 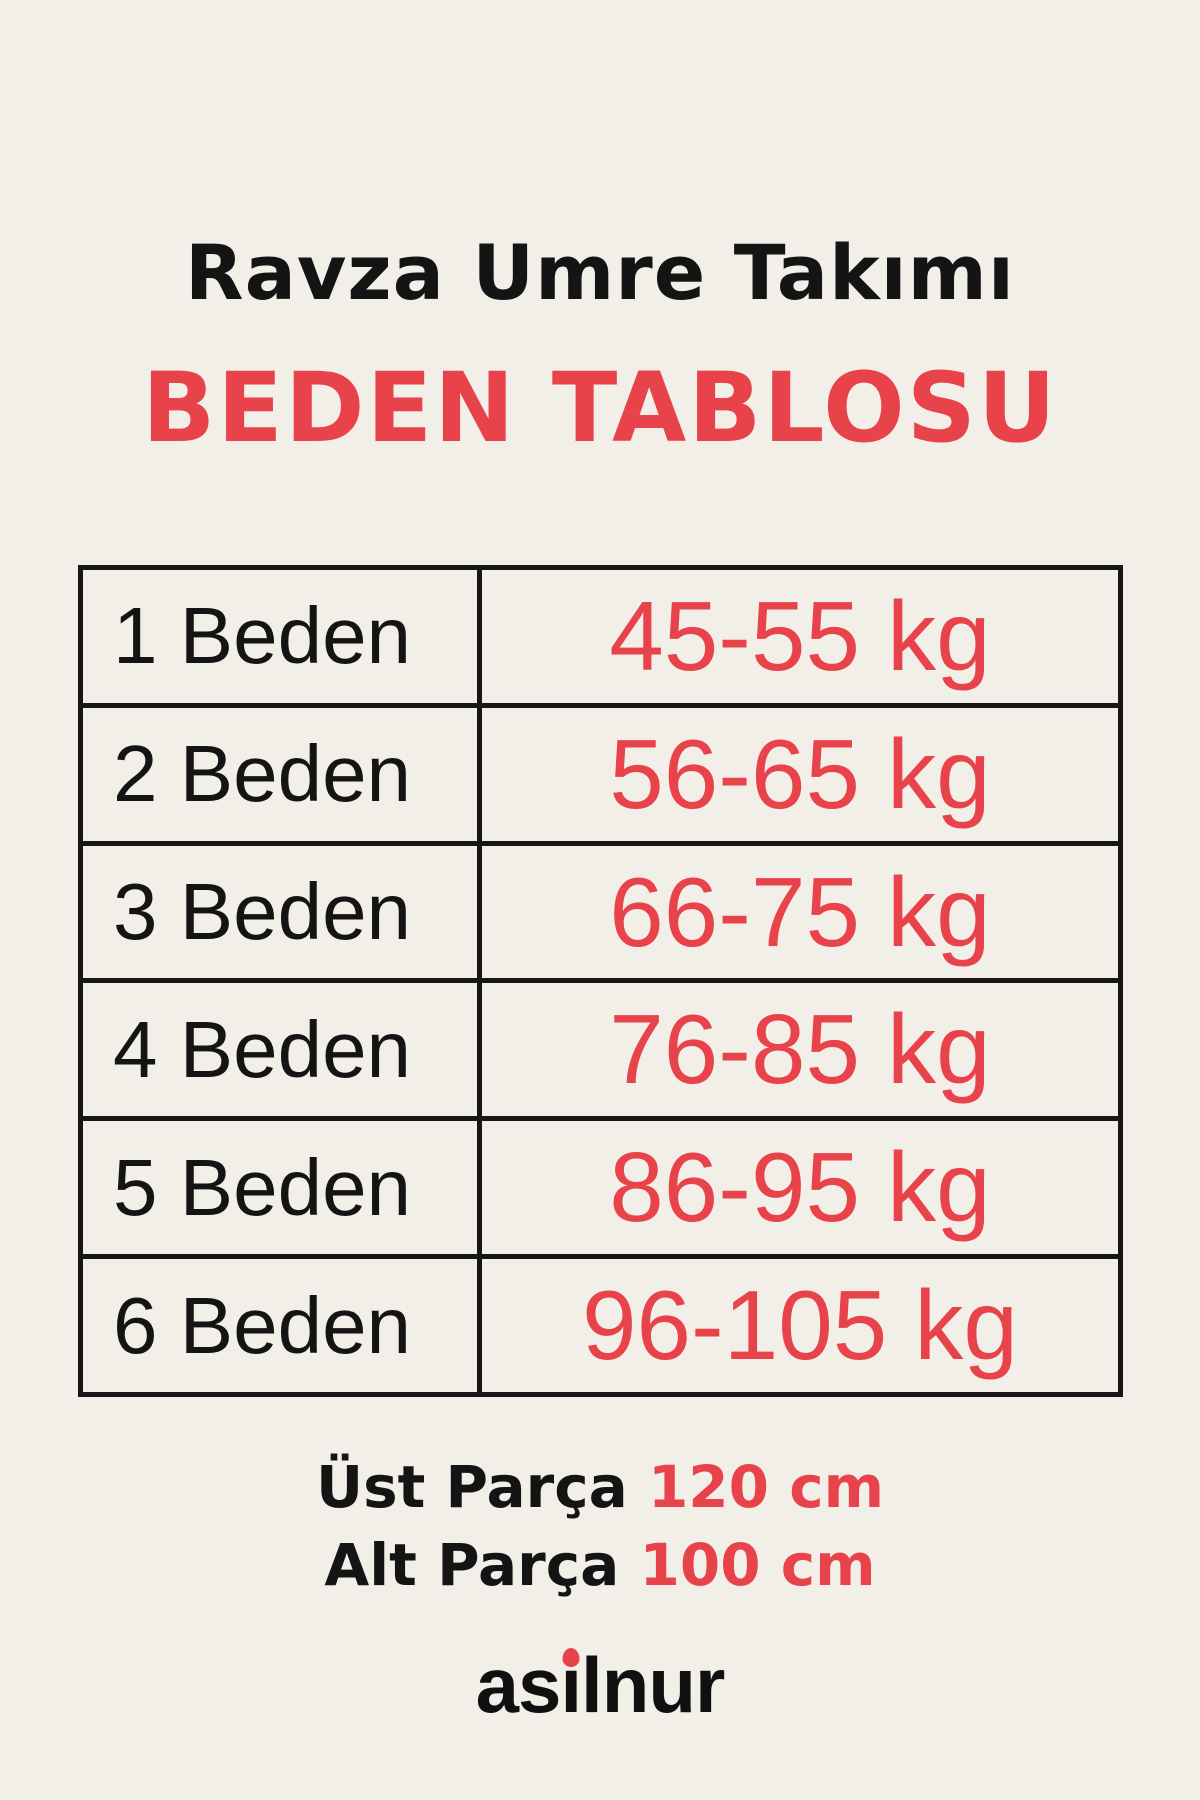 I want to click on size-cell: 5 Beden, so click(x=282, y=1188).